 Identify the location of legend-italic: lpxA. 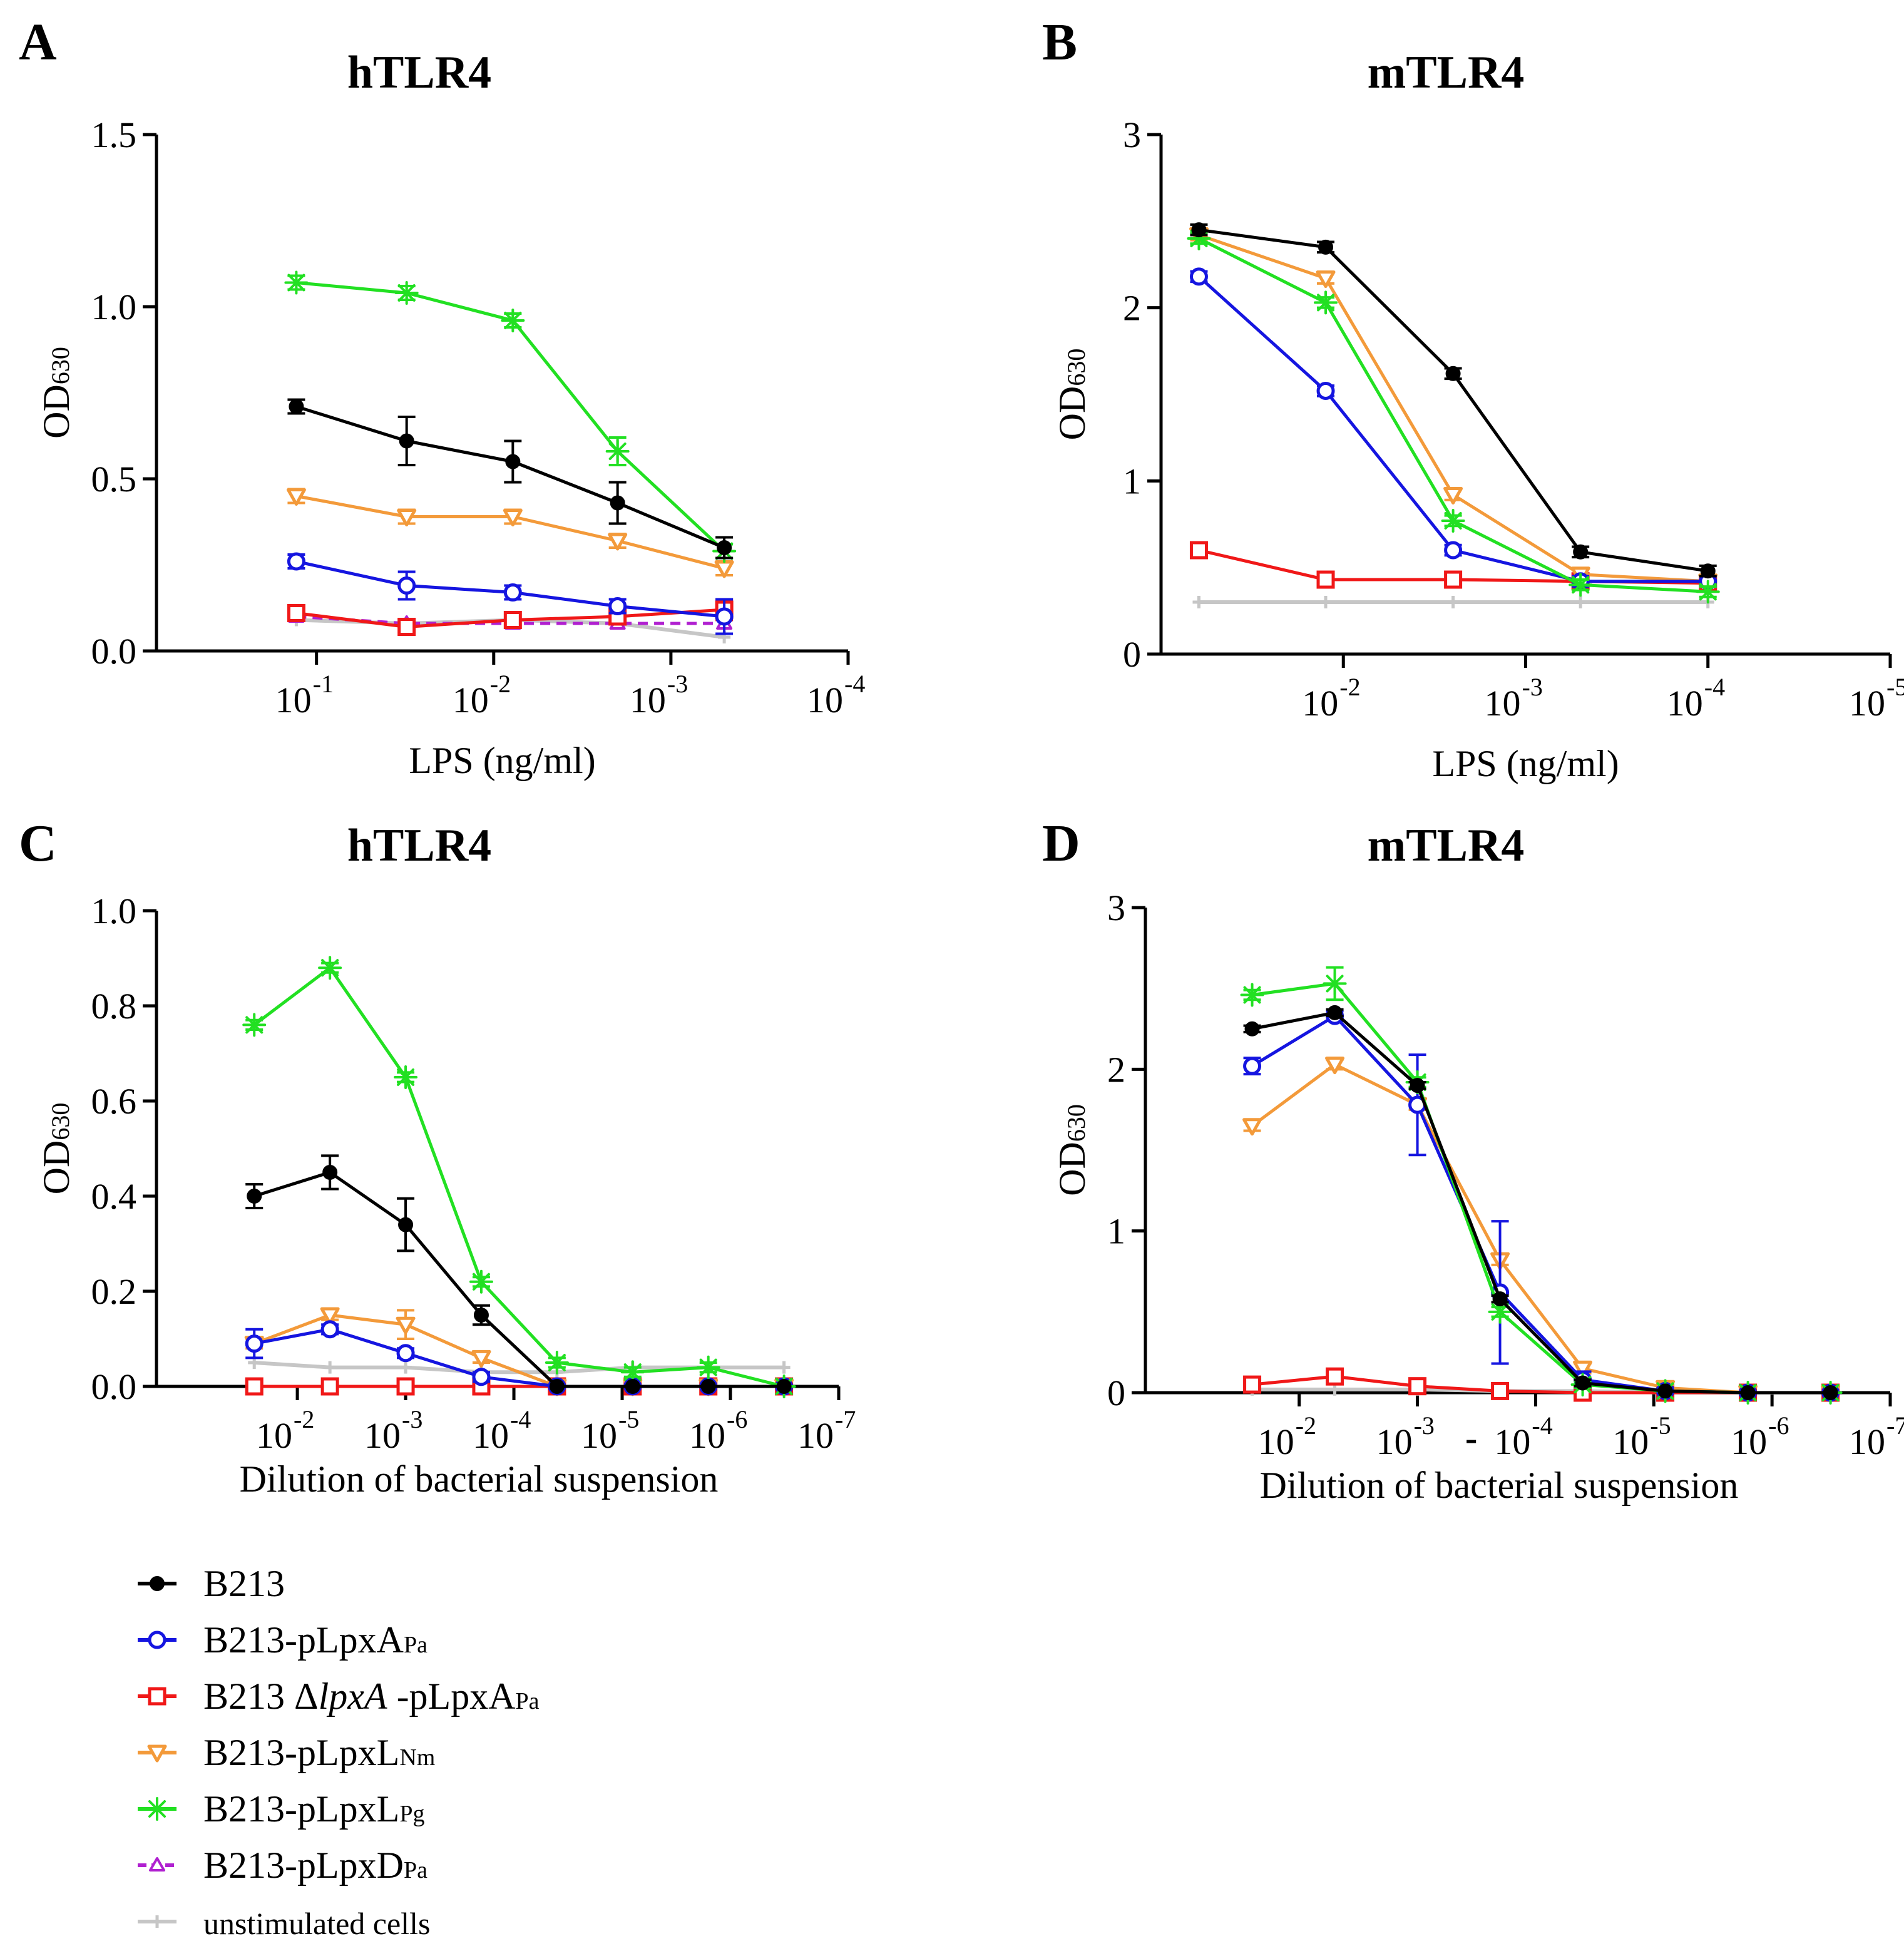
(353, 1696).